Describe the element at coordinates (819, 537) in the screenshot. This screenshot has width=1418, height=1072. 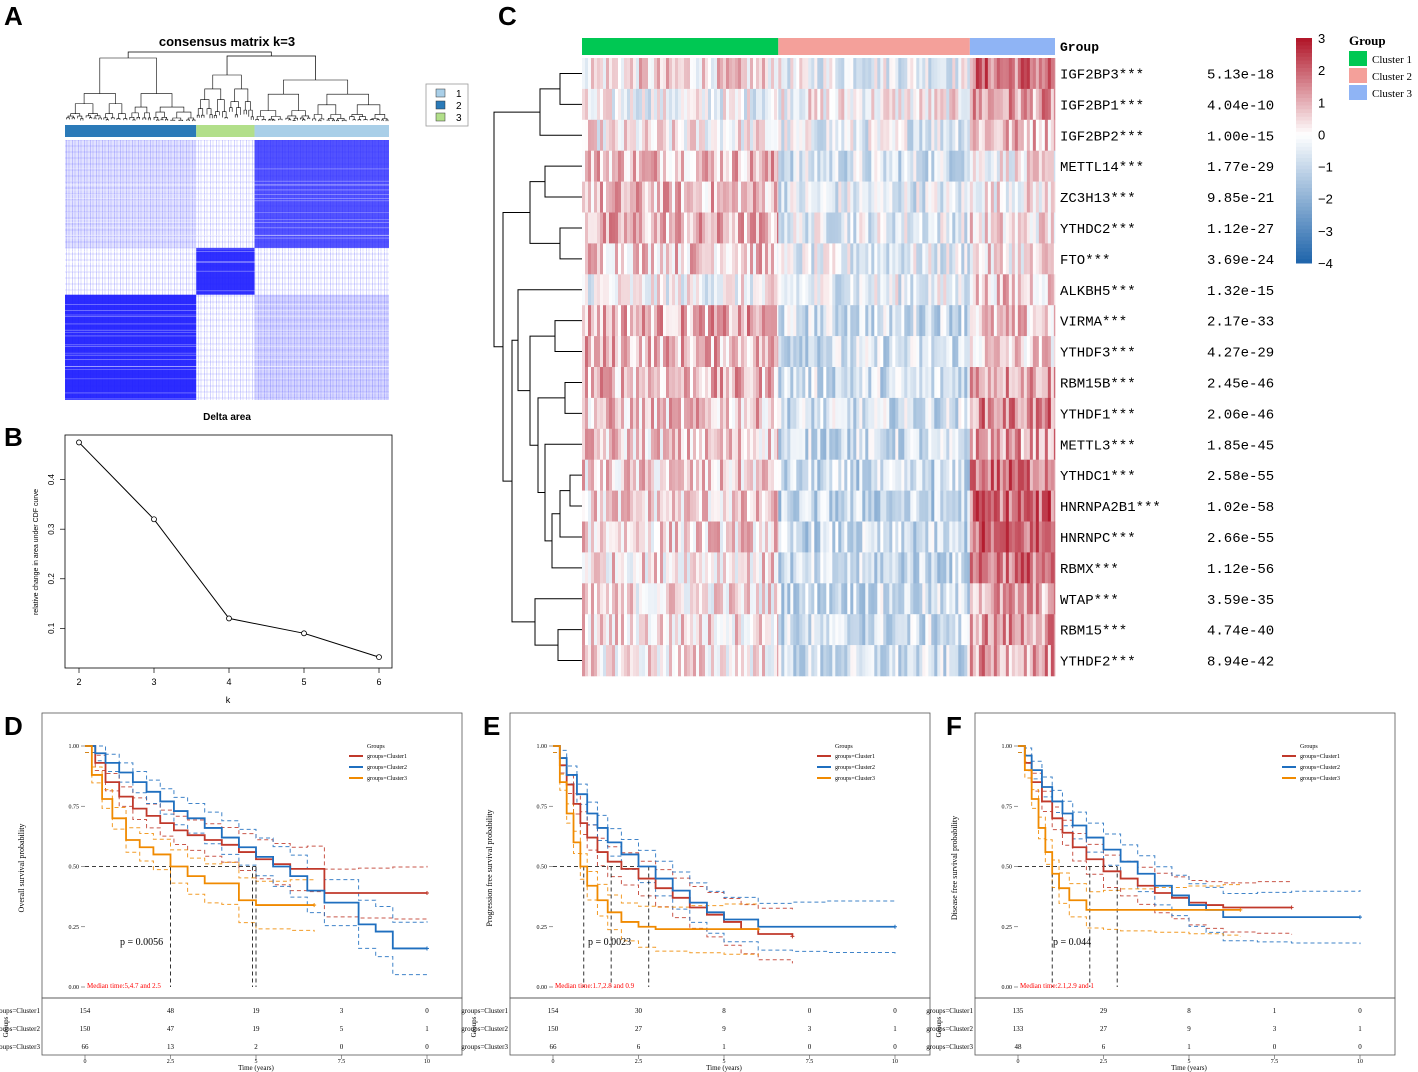
I see `heatmap-row` at that location.